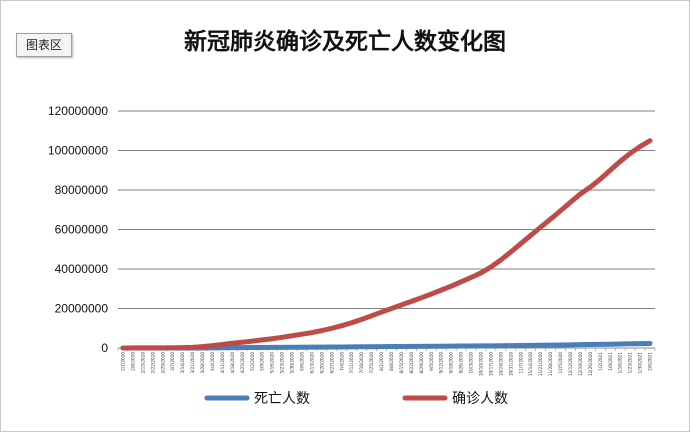  What do you see at coordinates (172, 361) in the screenshot?
I see `x-tick-label: 3/7/2020` at bounding box center [172, 361].